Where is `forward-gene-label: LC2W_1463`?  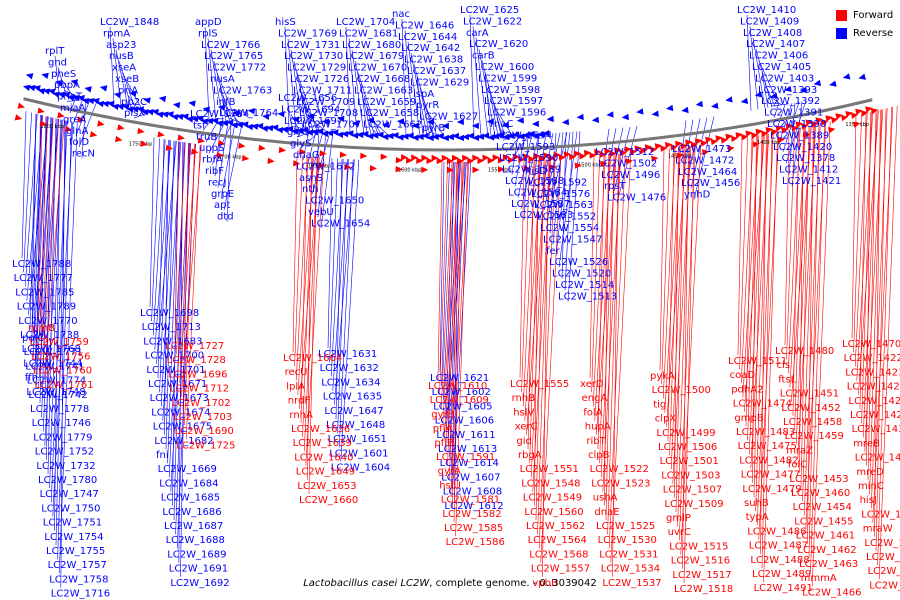 forward-gene-label: LC2W_1463 is located at coordinates (828, 564).